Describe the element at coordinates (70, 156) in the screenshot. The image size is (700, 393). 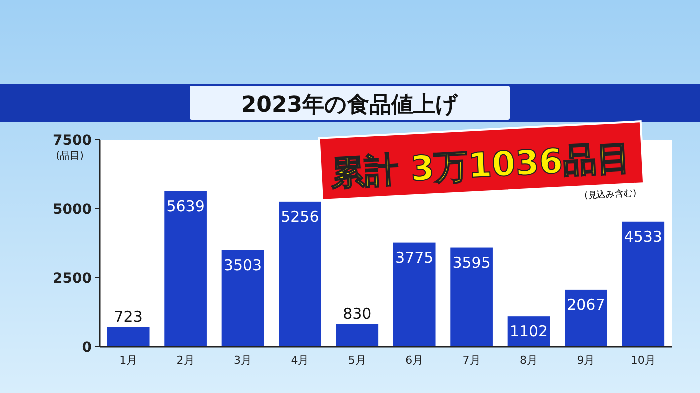
I see `y-axis-title: (品目)` at that location.